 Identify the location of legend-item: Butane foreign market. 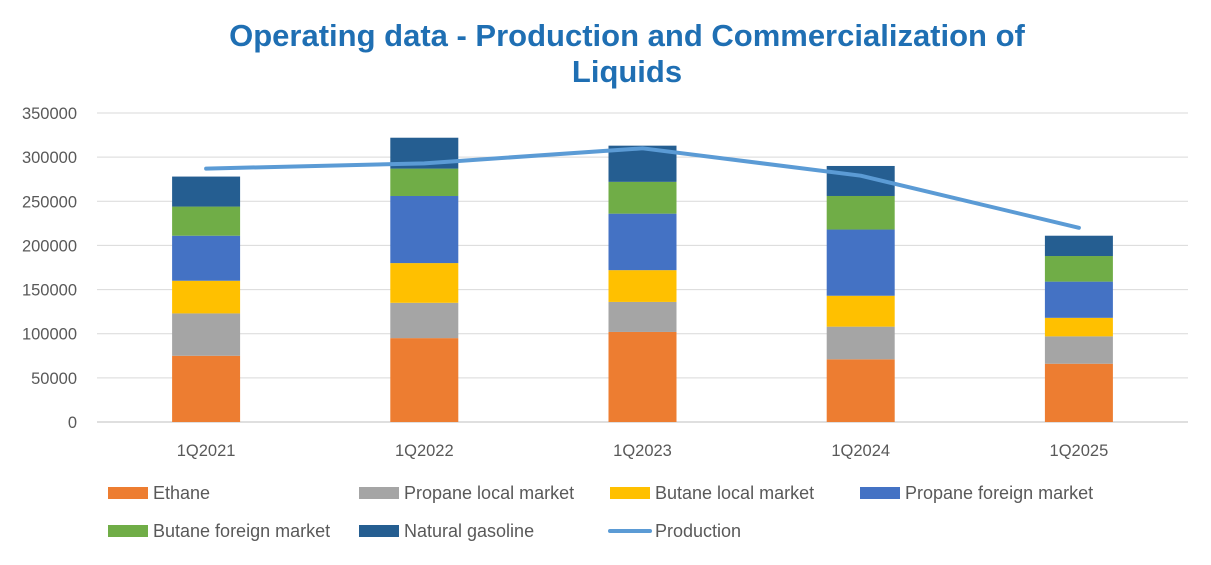
(219, 531).